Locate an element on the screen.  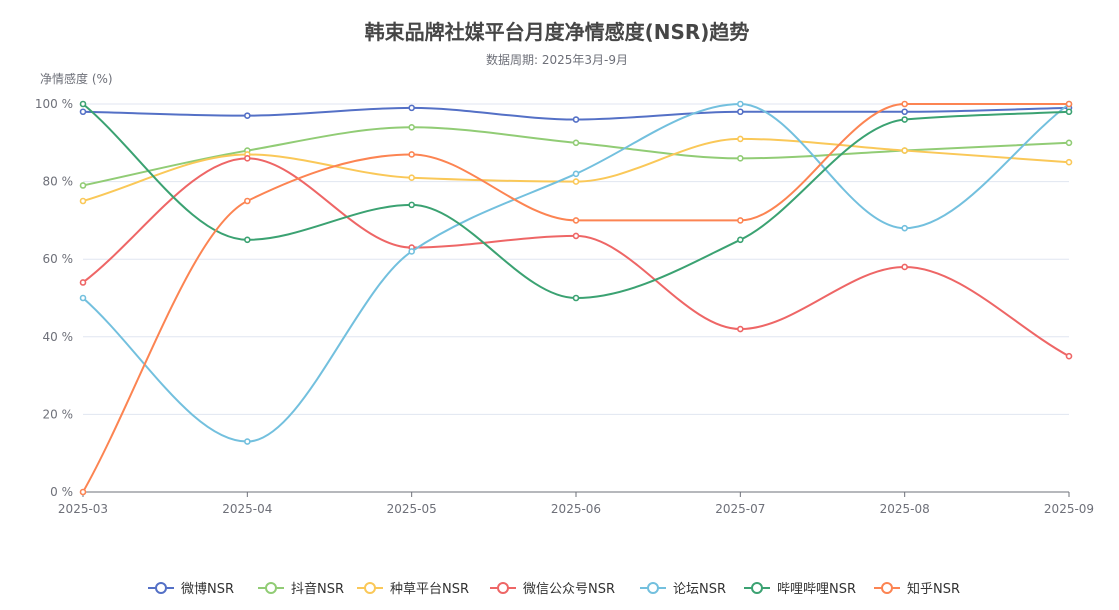
y-axis-label: 净情感度 (%) is located at coordinates (76, 78).